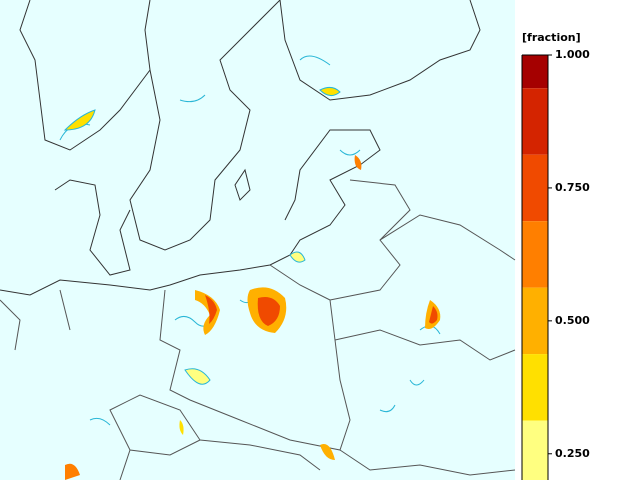 This screenshot has width=640, height=480. Describe the element at coordinates (572, 187) in the screenshot. I see `colorbar-tick-label: 0.750` at that location.